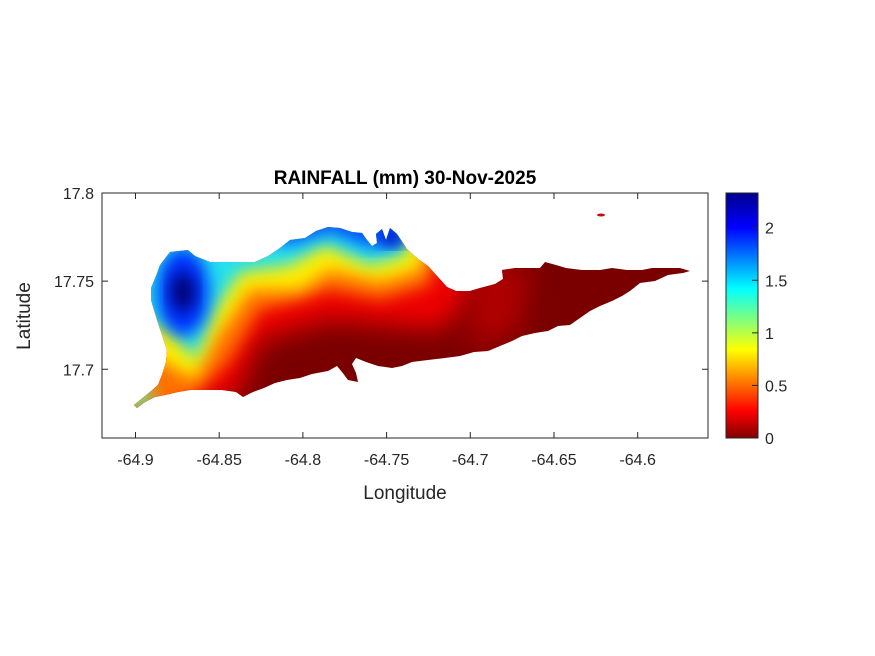 Image resolution: width=875 pixels, height=656 pixels. Describe the element at coordinates (144, 396) in the screenshot. I see `field-cyan-tip` at that location.